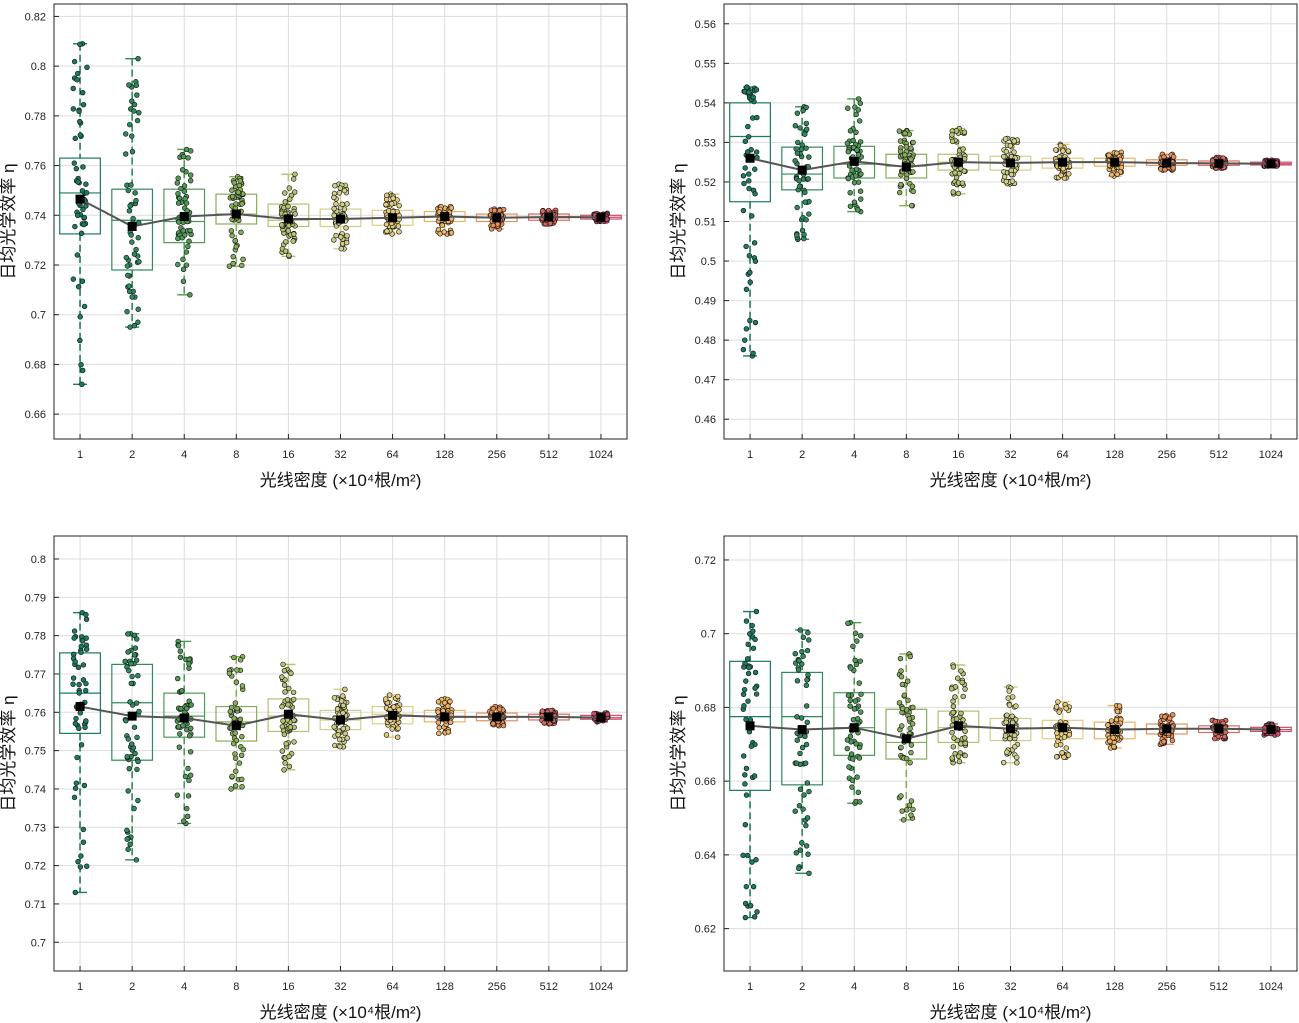 Image resolution: width=1299 pixels, height=1023 pixels. I want to click on x-tick-label: 256, so click(1167, 987).